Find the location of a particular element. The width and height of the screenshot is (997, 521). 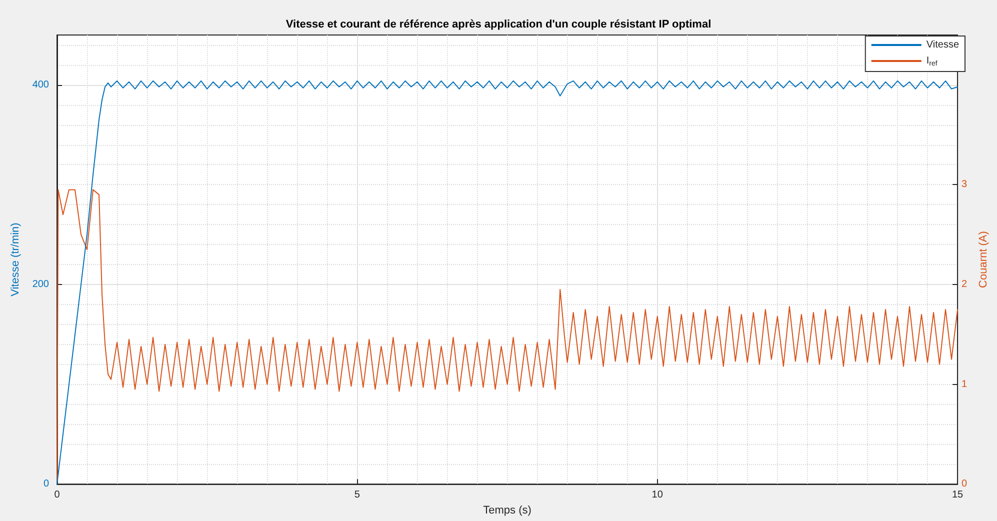

y2-tick-label: 1 is located at coordinates (965, 384).